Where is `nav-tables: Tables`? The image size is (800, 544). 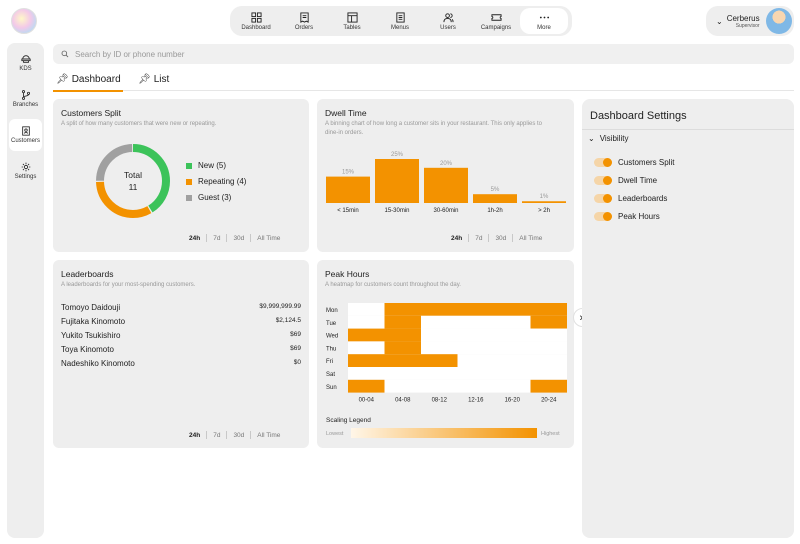 nav-tables: Tables is located at coordinates (352, 21).